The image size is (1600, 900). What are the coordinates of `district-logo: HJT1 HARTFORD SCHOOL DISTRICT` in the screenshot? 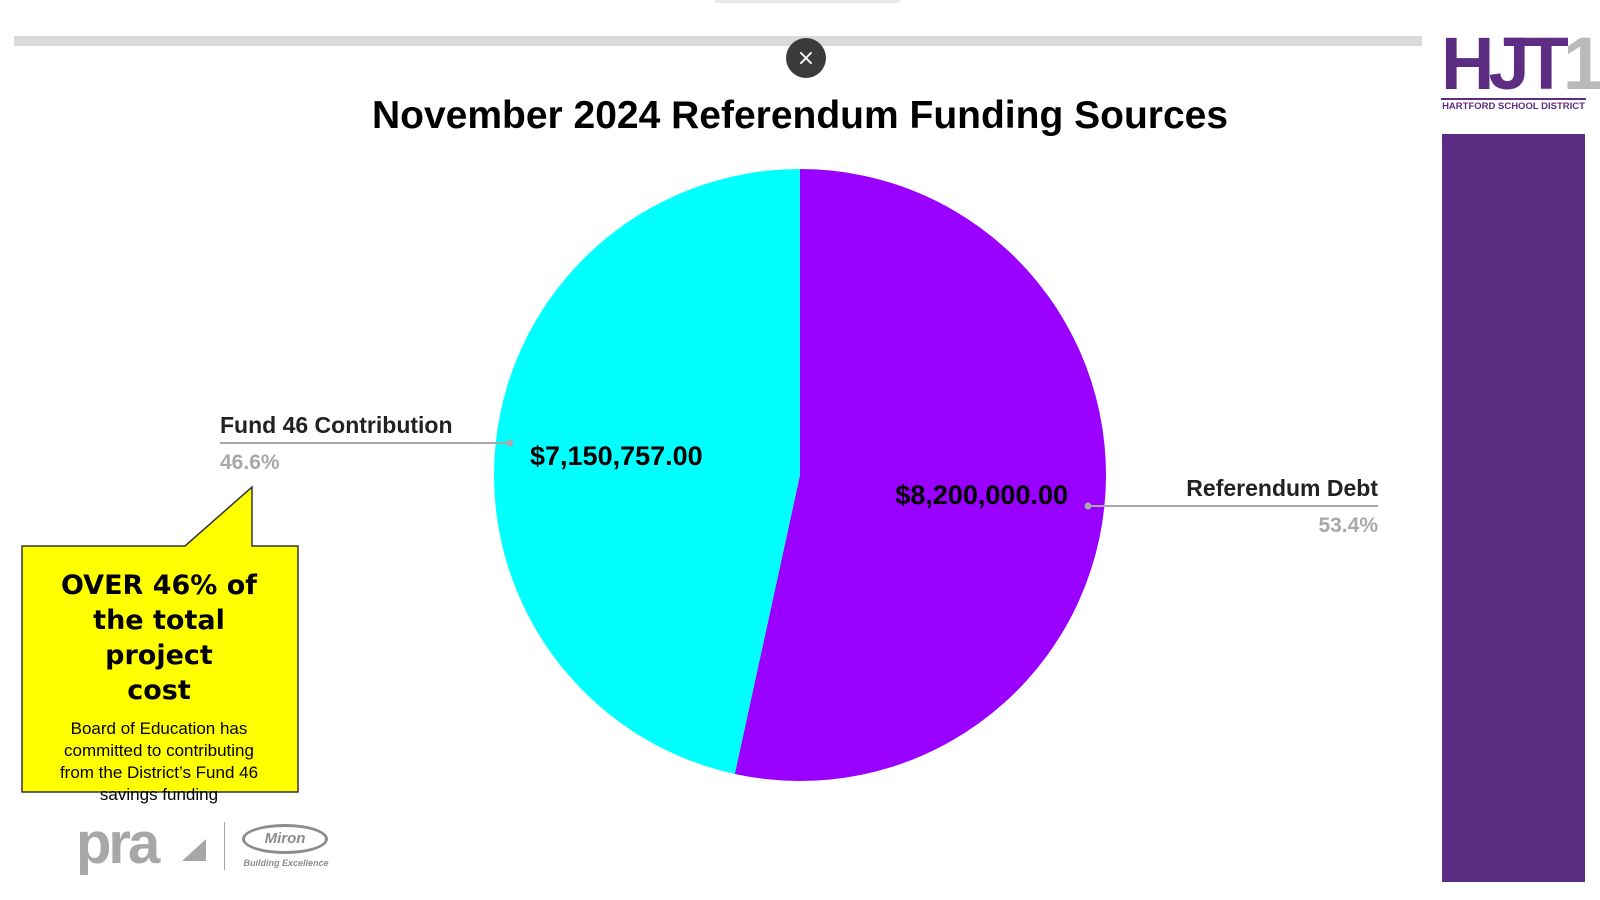 It's located at (1520, 69).